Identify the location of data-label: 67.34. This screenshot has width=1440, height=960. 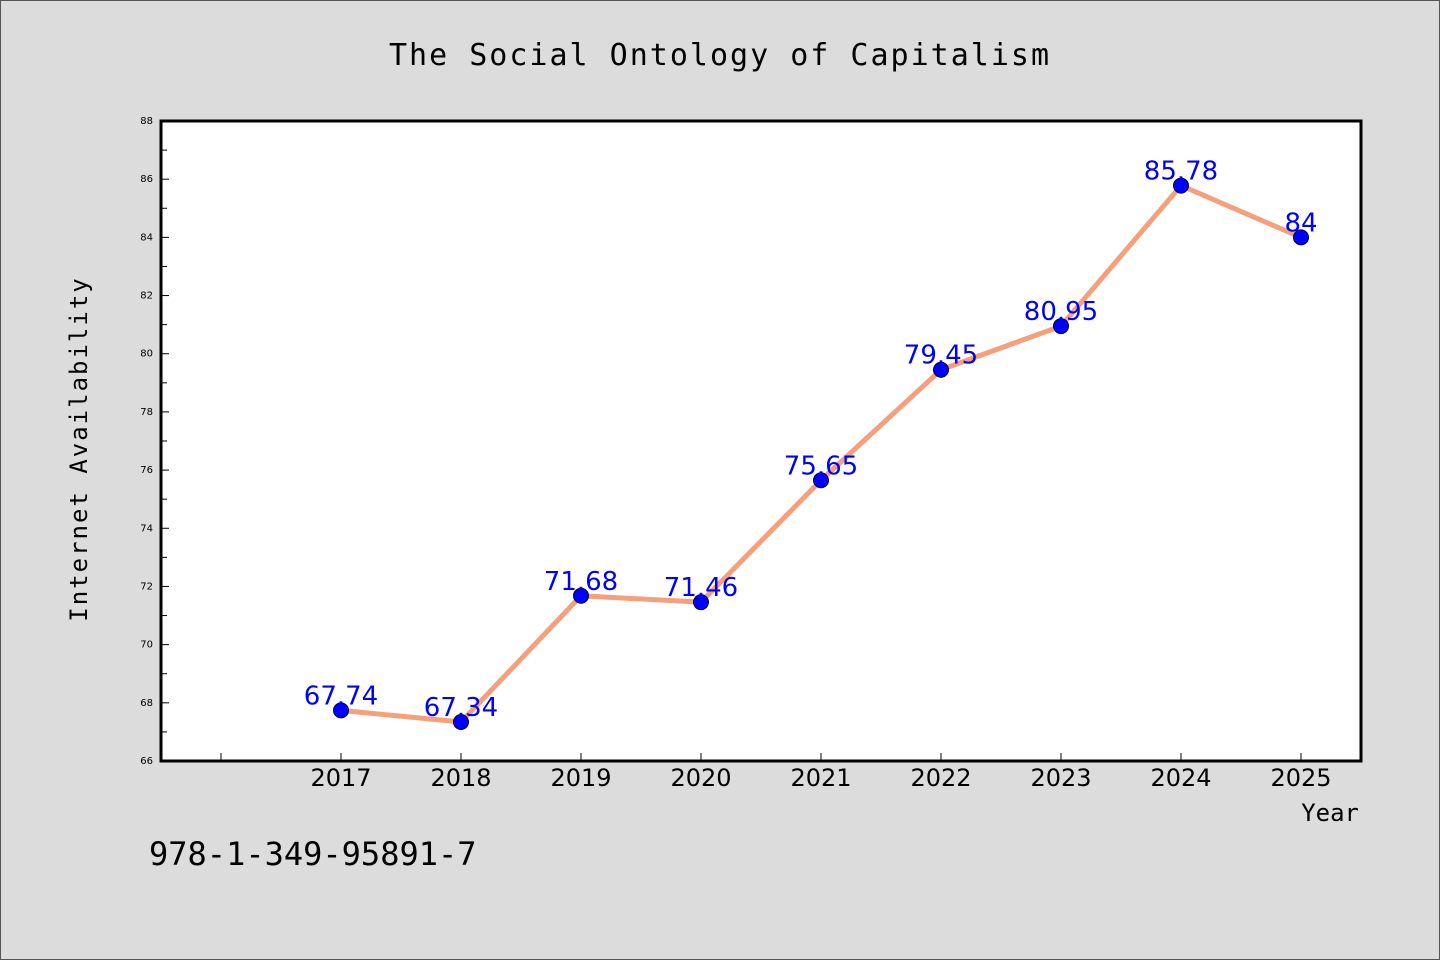
(461, 708).